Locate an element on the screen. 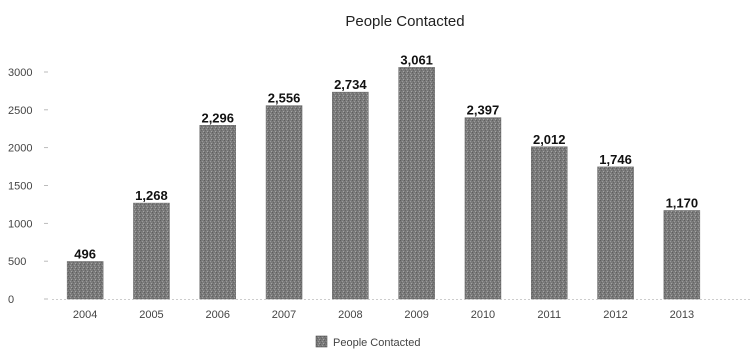 Image resolution: width=750 pixels, height=352 pixels. data-label-2012: 1,746 is located at coordinates (615, 159).